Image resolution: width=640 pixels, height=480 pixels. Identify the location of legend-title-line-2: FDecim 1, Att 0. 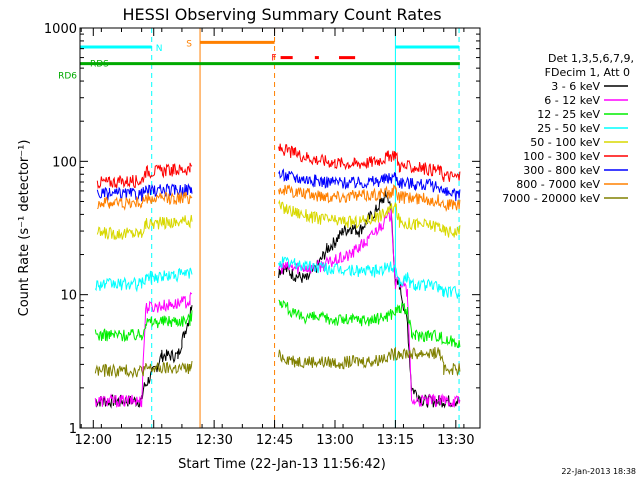
(587, 72).